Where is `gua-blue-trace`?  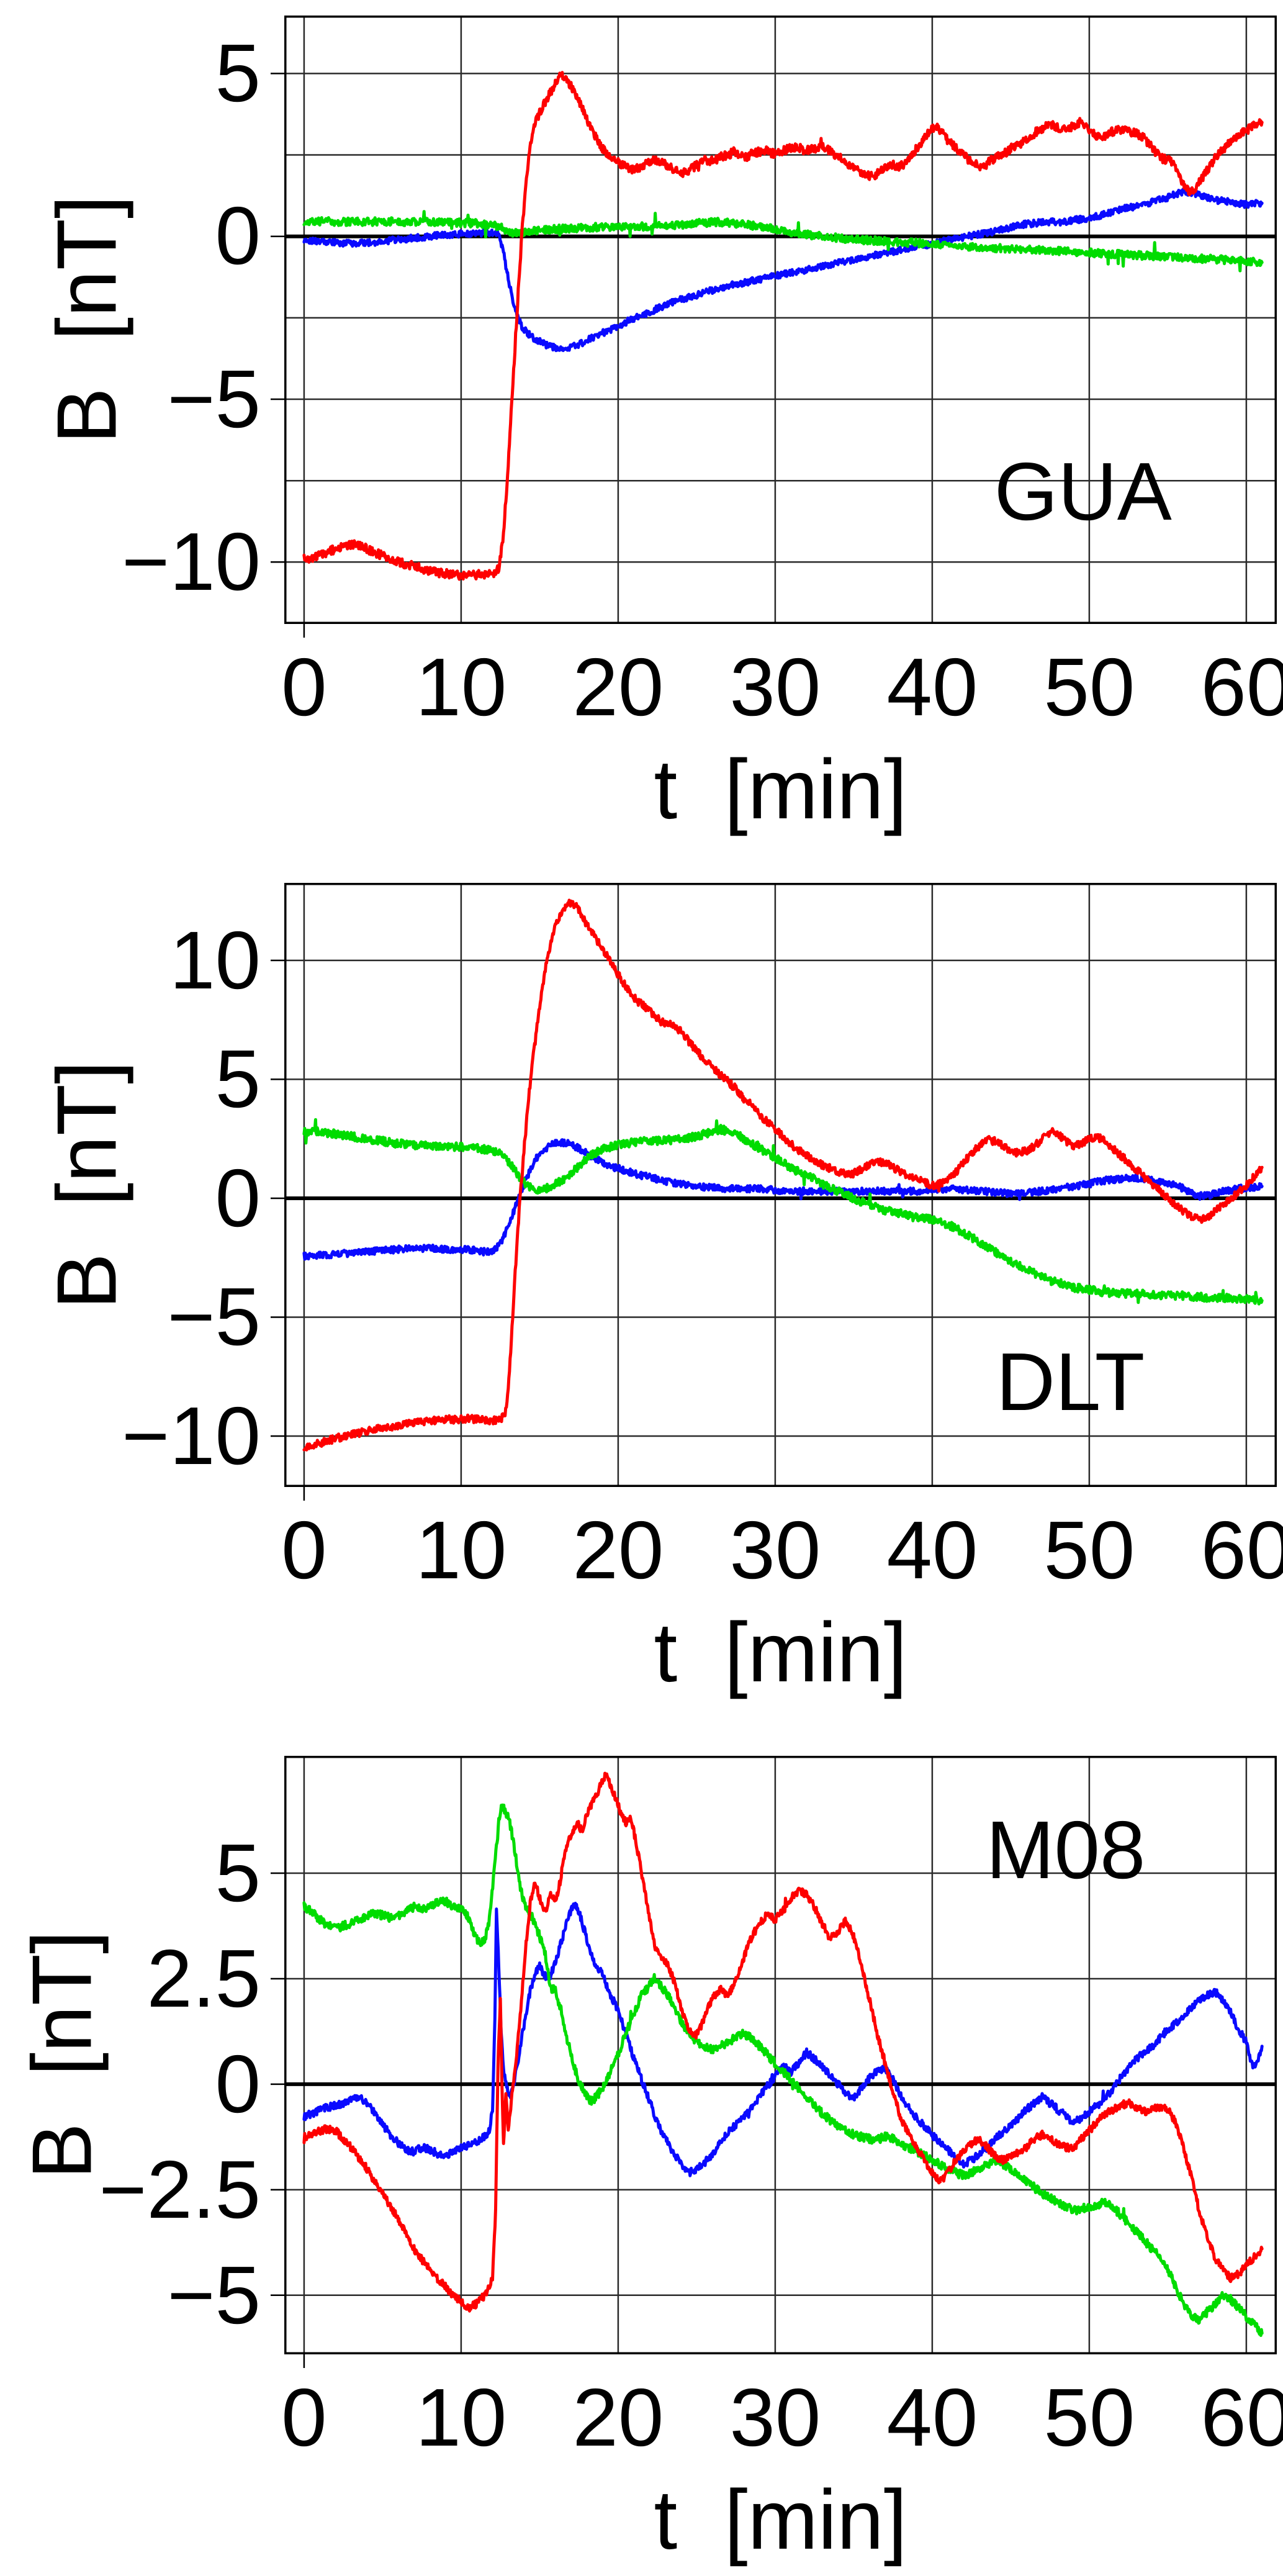
gua-blue-trace is located at coordinates (783, 270).